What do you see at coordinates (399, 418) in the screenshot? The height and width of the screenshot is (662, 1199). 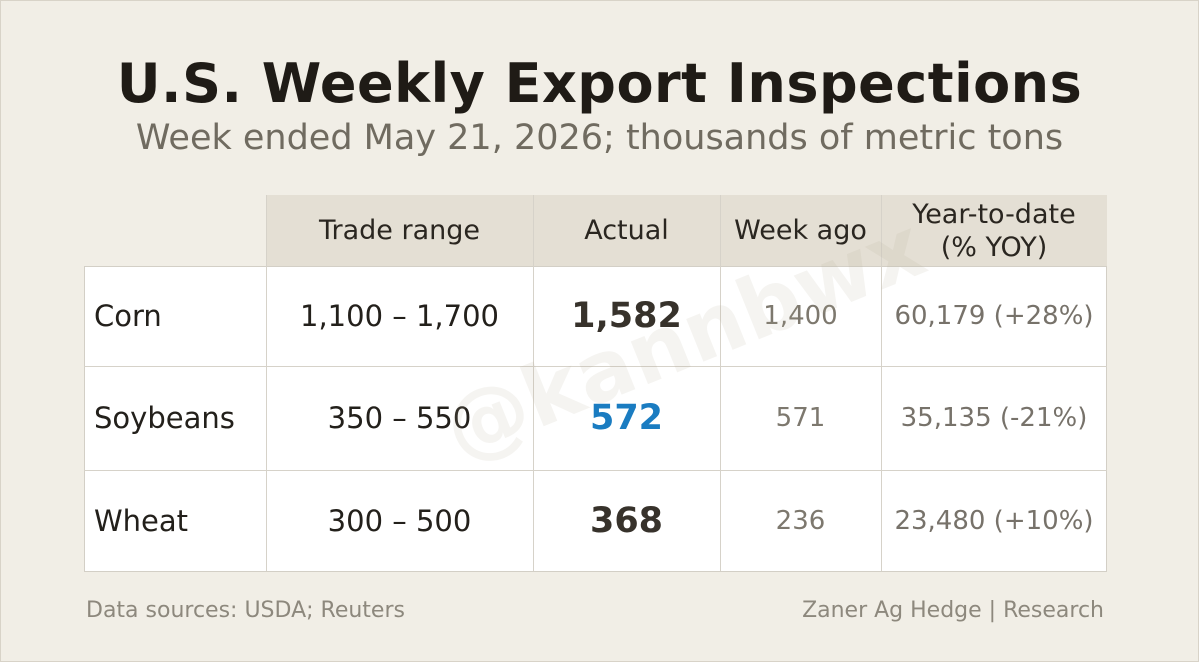 I see `trade-range-soybeans: 350 – 550` at bounding box center [399, 418].